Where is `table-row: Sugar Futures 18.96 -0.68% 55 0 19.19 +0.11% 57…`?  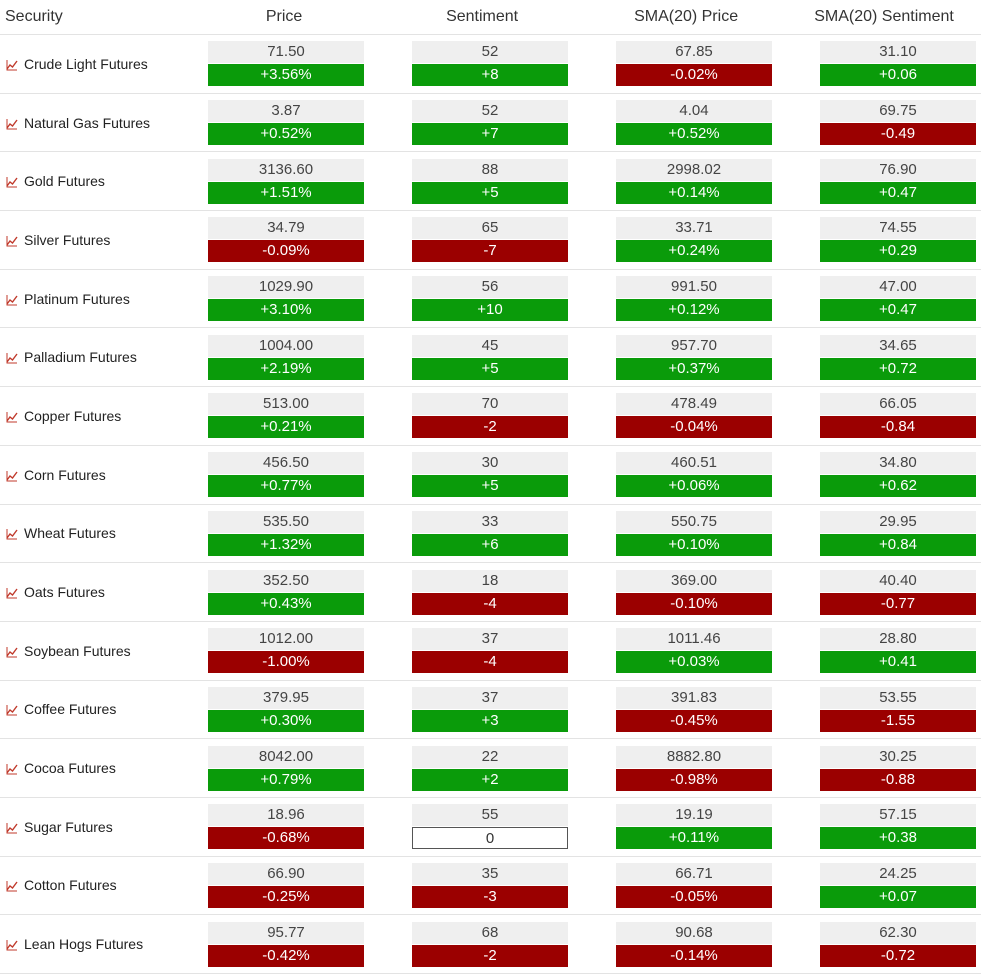 table-row: Sugar Futures 18.96 -0.68% 55 0 19.19 +0.11% 57… is located at coordinates (490, 827).